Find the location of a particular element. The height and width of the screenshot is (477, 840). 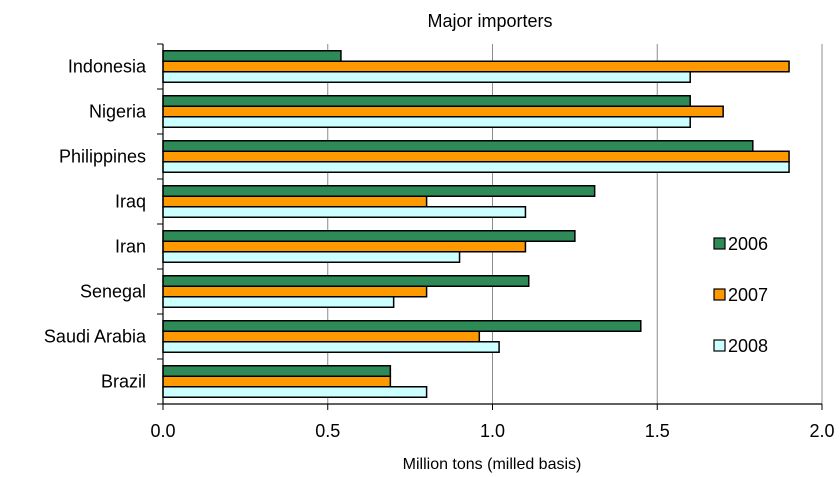

x-tick-label: 0.5 is located at coordinates (327, 431).